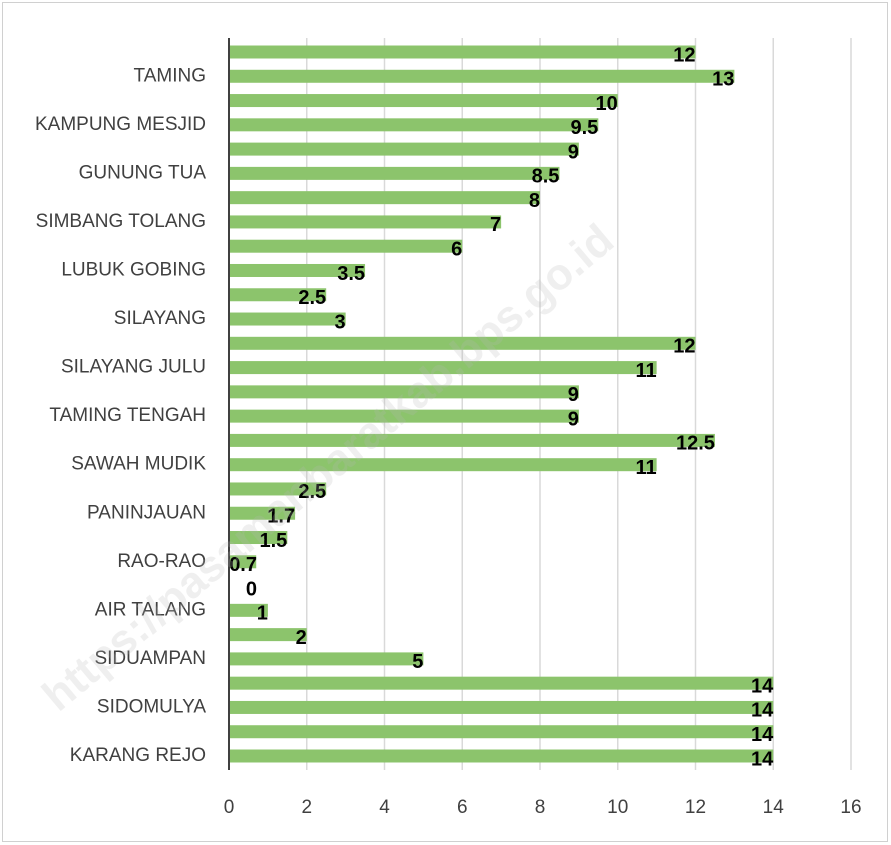 The image size is (891, 845). I want to click on x-tick-label: 12, so click(695, 807).